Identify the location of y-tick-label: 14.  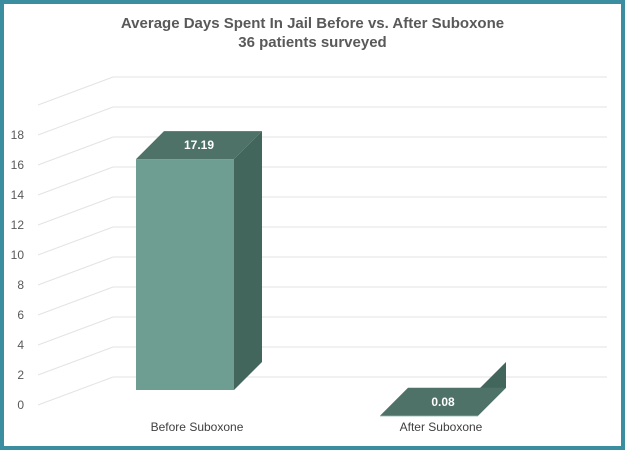
(18, 195).